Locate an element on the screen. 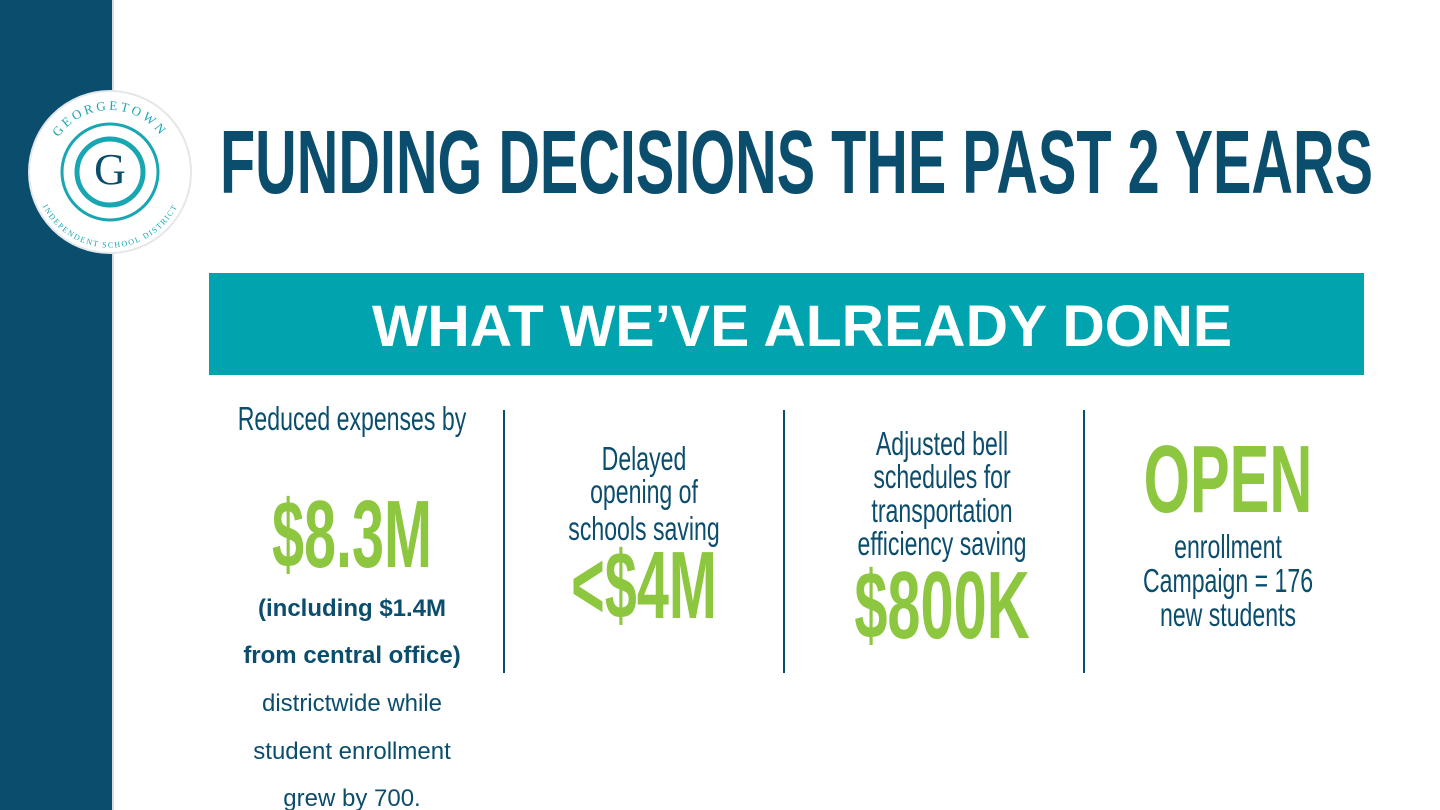 The height and width of the screenshot is (810, 1440). column-figure: OPEN is located at coordinates (1228, 478).